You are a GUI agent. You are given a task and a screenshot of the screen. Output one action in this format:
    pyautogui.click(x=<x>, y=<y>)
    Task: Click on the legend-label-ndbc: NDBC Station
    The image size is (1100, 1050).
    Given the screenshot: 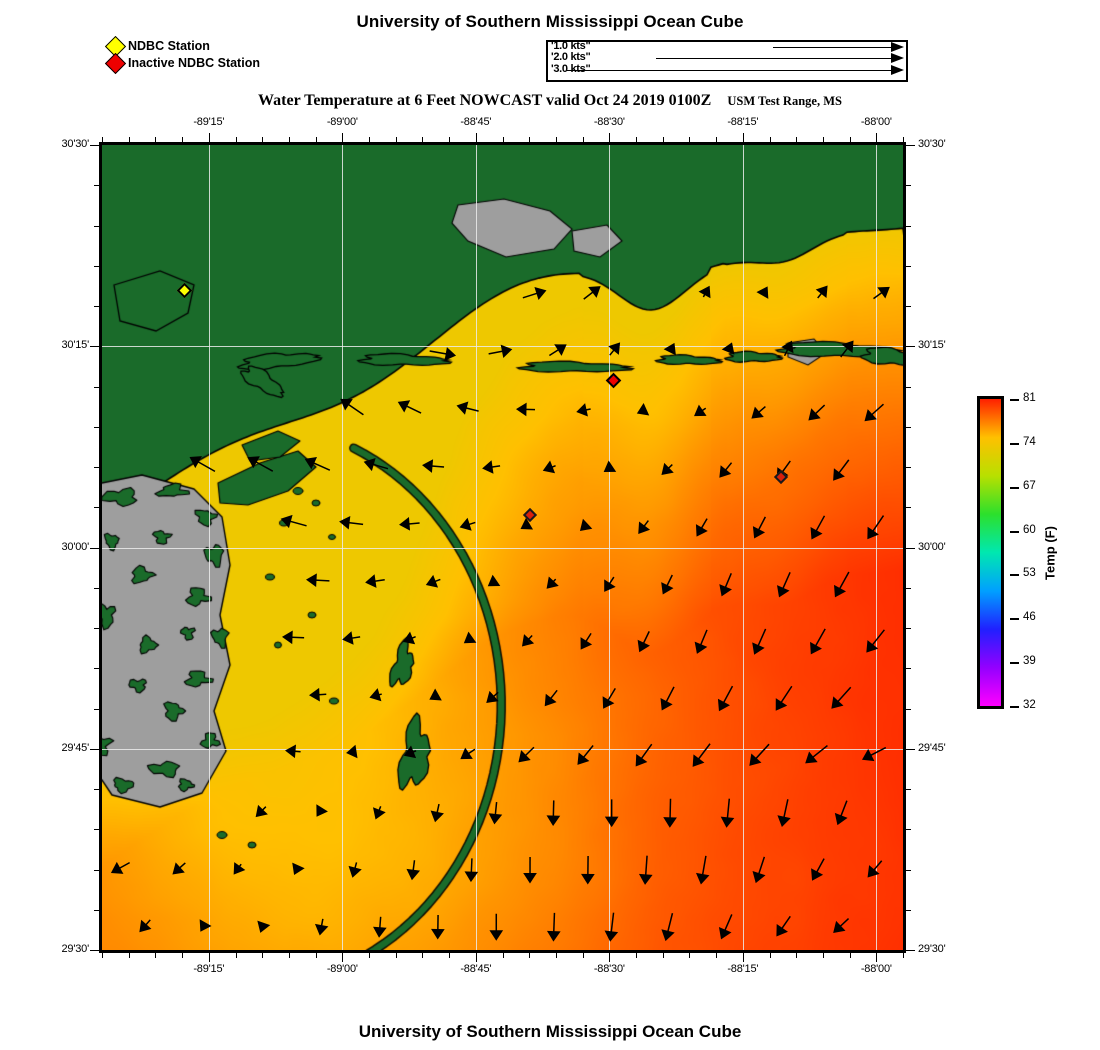 What is the action you would take?
    pyautogui.click(x=169, y=45)
    